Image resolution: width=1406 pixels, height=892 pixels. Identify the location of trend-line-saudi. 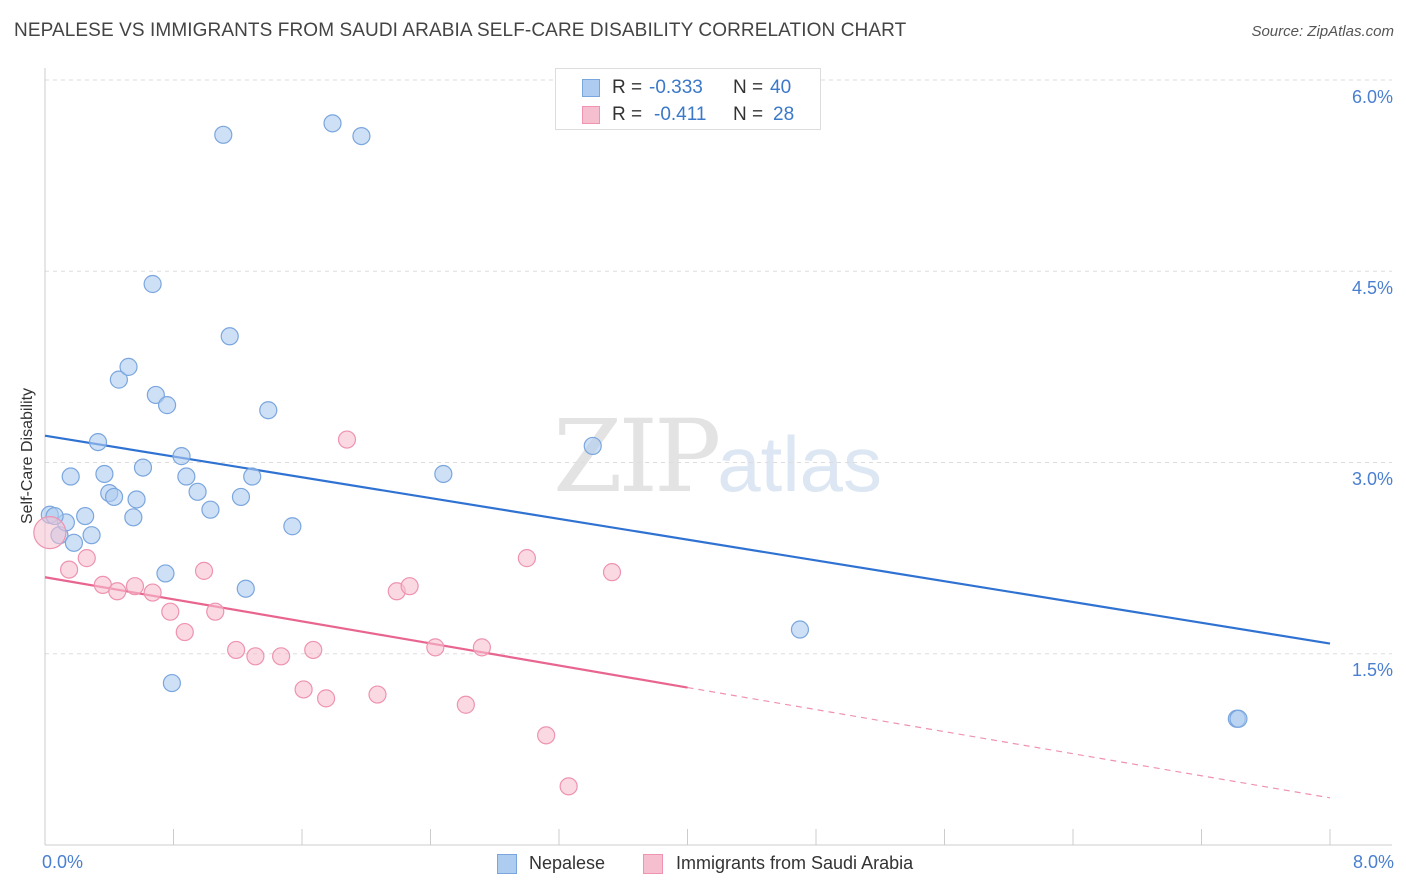
(366, 632).